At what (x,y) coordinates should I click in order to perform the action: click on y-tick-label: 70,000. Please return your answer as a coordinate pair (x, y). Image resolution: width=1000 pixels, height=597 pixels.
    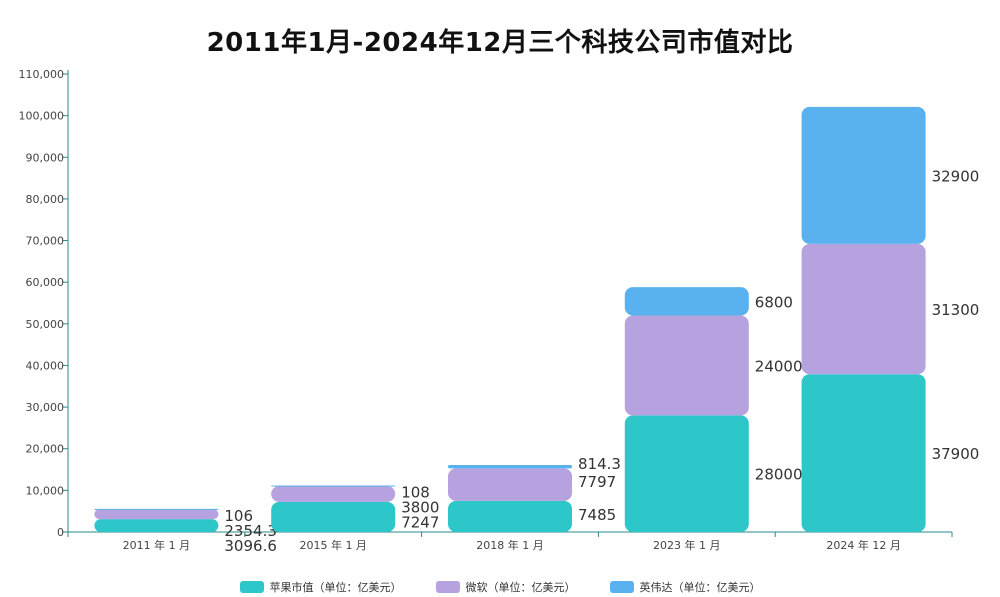
    Looking at the image, I should click on (45, 241).